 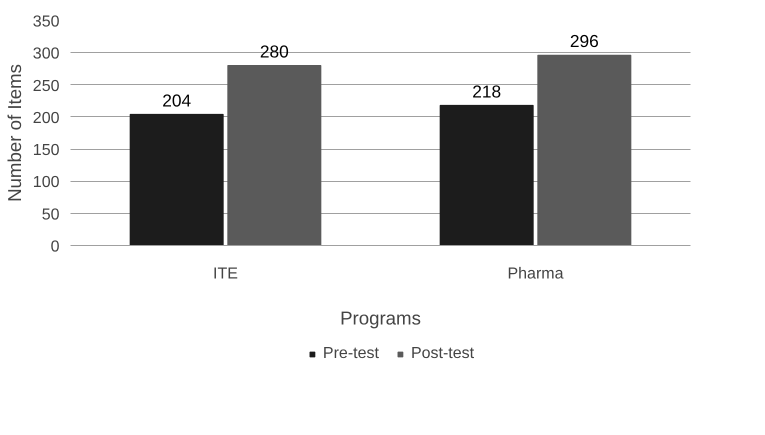 I want to click on x-tick-label: Pharma, so click(x=535, y=274).